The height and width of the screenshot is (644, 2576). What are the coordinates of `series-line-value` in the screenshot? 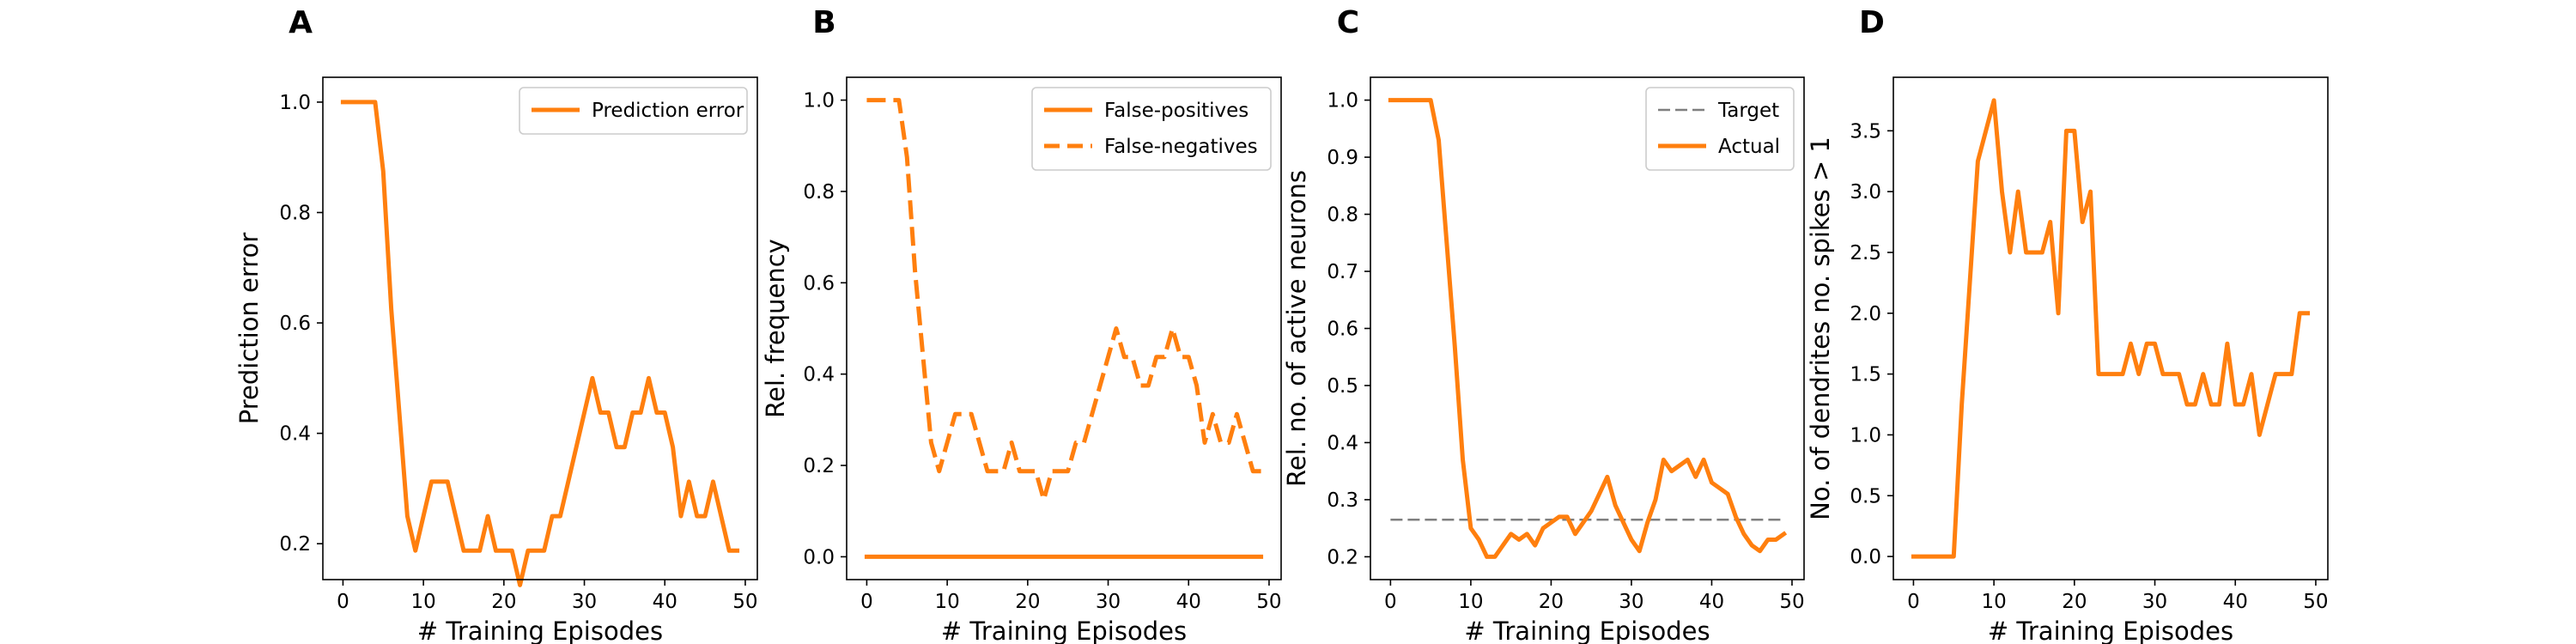 It's located at (2111, 328).